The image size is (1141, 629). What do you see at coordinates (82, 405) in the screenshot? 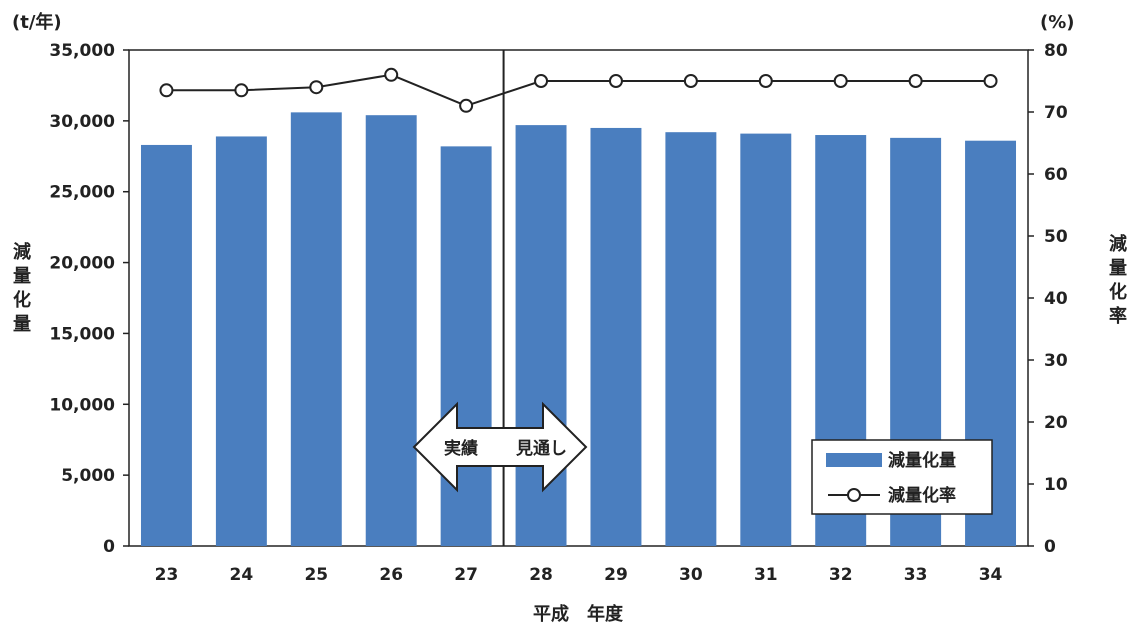
I see `left-tick-label: 10,000` at bounding box center [82, 405].